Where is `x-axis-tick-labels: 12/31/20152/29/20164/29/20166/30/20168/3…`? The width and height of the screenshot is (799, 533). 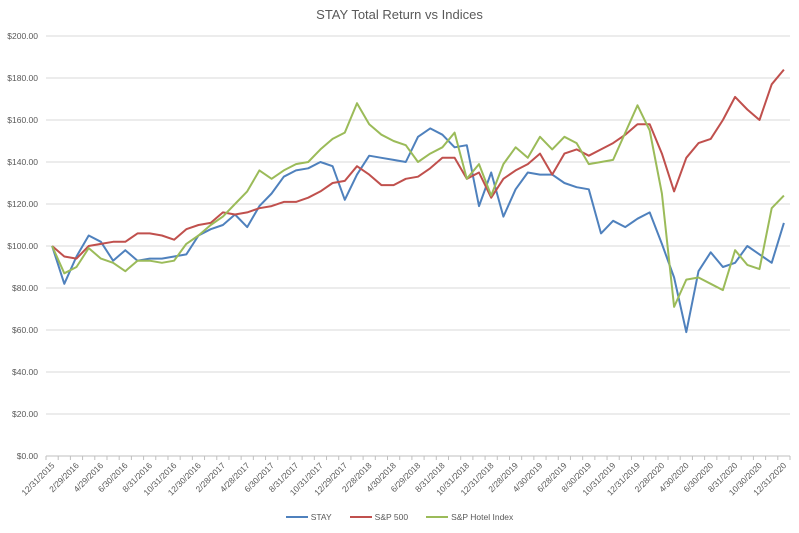 x-axis-tick-labels: 12/31/20152/29/20164/29/20166/30/20168/3… is located at coordinates (403, 478).